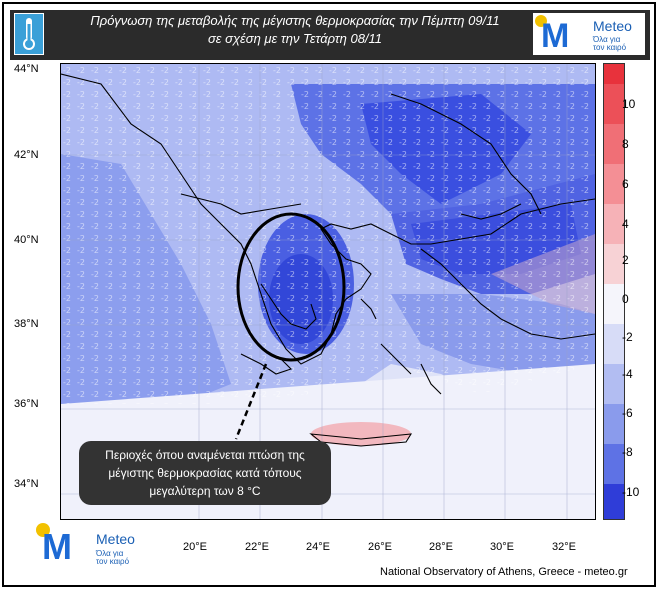 This screenshot has height=591, width=660. I want to click on colorbar-label-neg2: -2, so click(627, 337).